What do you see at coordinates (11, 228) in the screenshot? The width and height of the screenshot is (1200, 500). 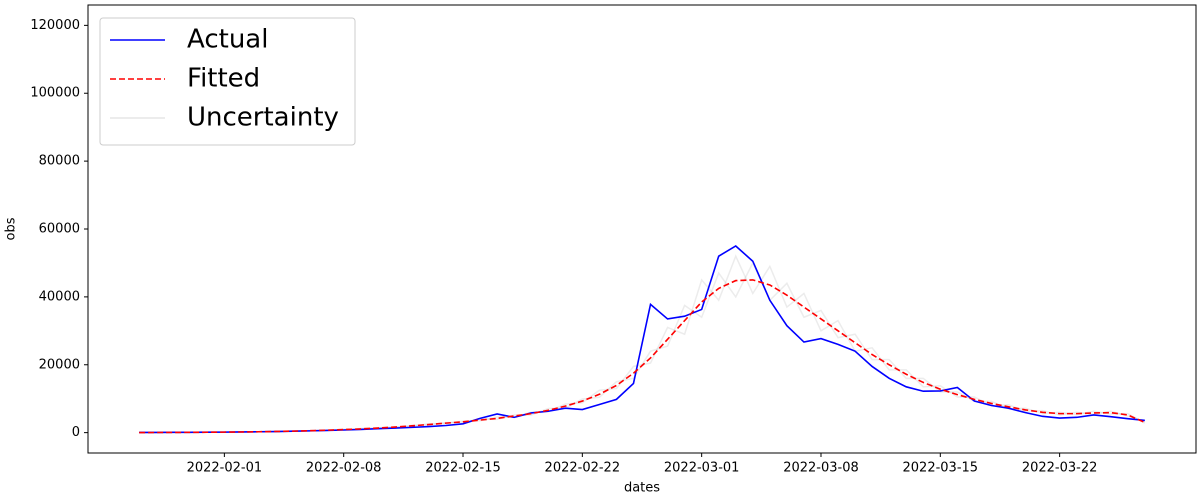 I see `y-axis-label: obs` at bounding box center [11, 228].